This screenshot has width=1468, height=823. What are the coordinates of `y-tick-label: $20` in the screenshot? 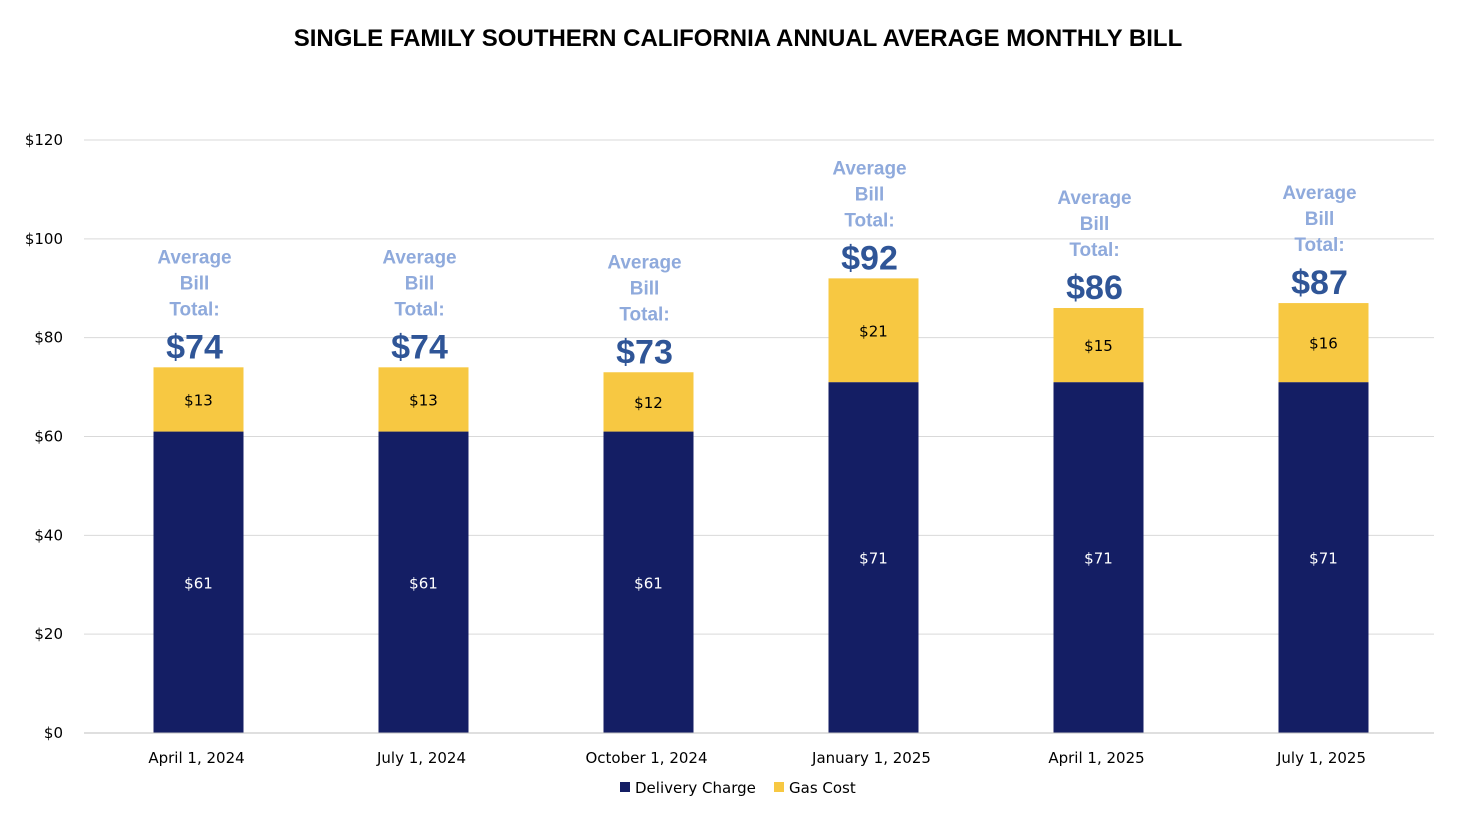 It's located at (48, 634).